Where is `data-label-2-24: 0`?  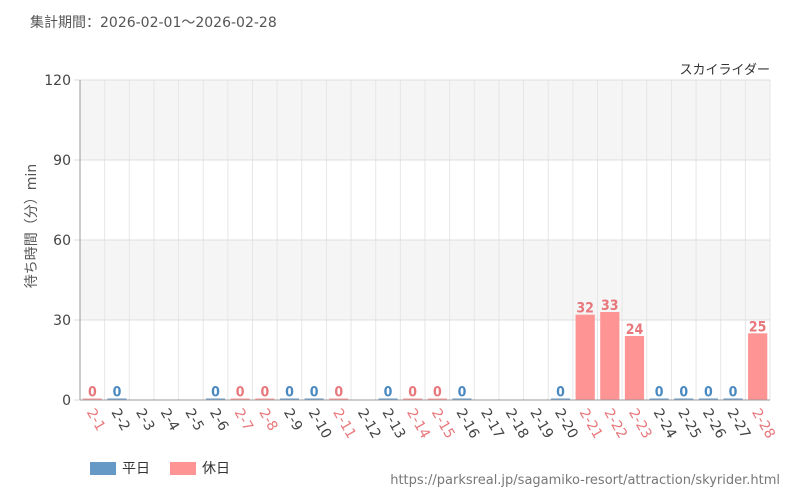 data-label-2-24: 0 is located at coordinates (659, 393).